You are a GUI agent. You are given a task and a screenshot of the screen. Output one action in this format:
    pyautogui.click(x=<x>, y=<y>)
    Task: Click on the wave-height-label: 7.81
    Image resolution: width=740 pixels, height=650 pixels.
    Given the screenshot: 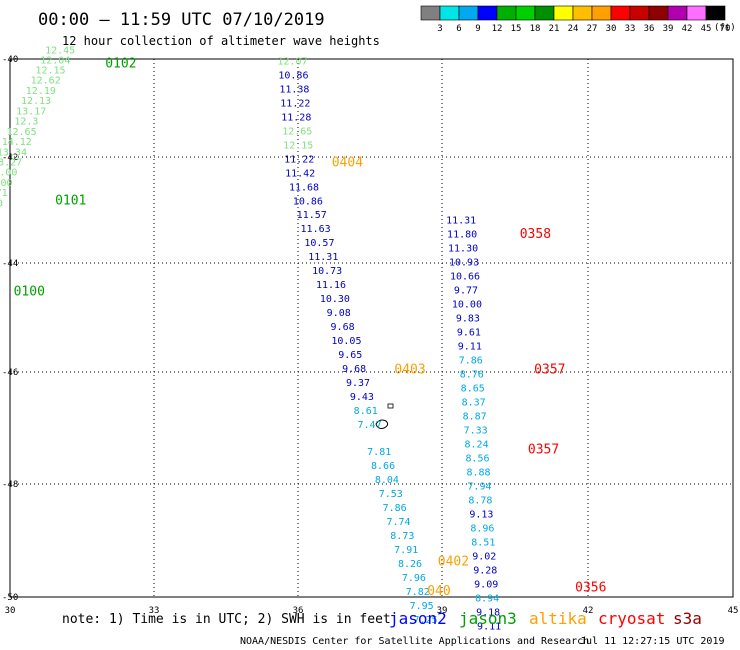 What is the action you would take?
    pyautogui.click(x=379, y=452)
    